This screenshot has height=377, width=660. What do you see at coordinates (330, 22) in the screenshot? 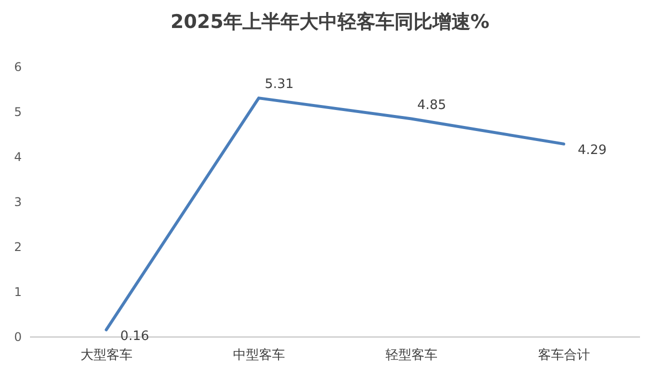
I see `chart-title: 2025年上半年大中轻客车同比增速%` at bounding box center [330, 22].